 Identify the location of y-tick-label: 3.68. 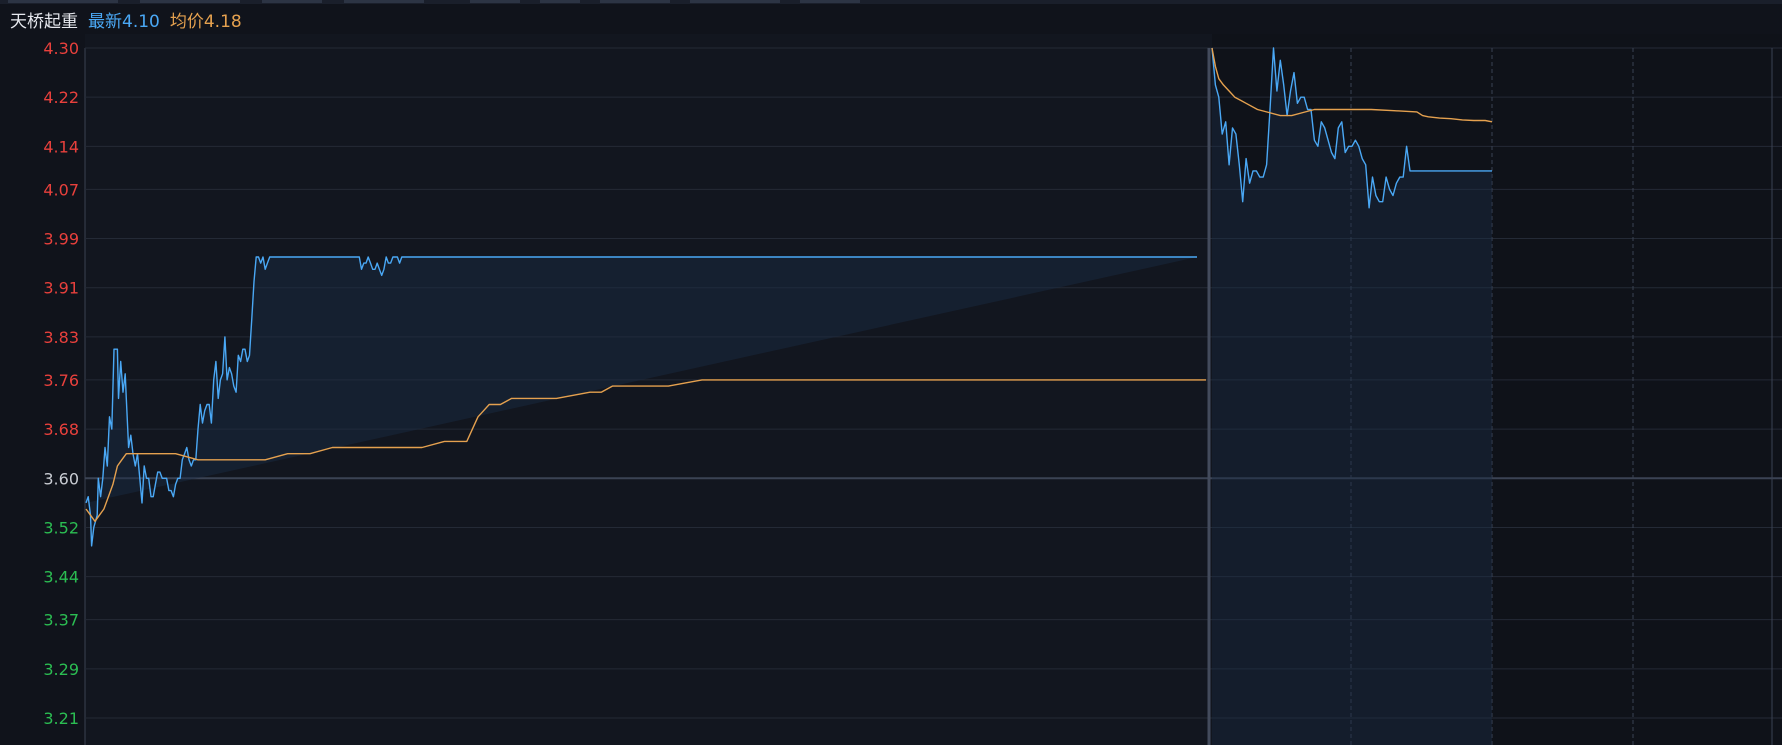
(61, 429).